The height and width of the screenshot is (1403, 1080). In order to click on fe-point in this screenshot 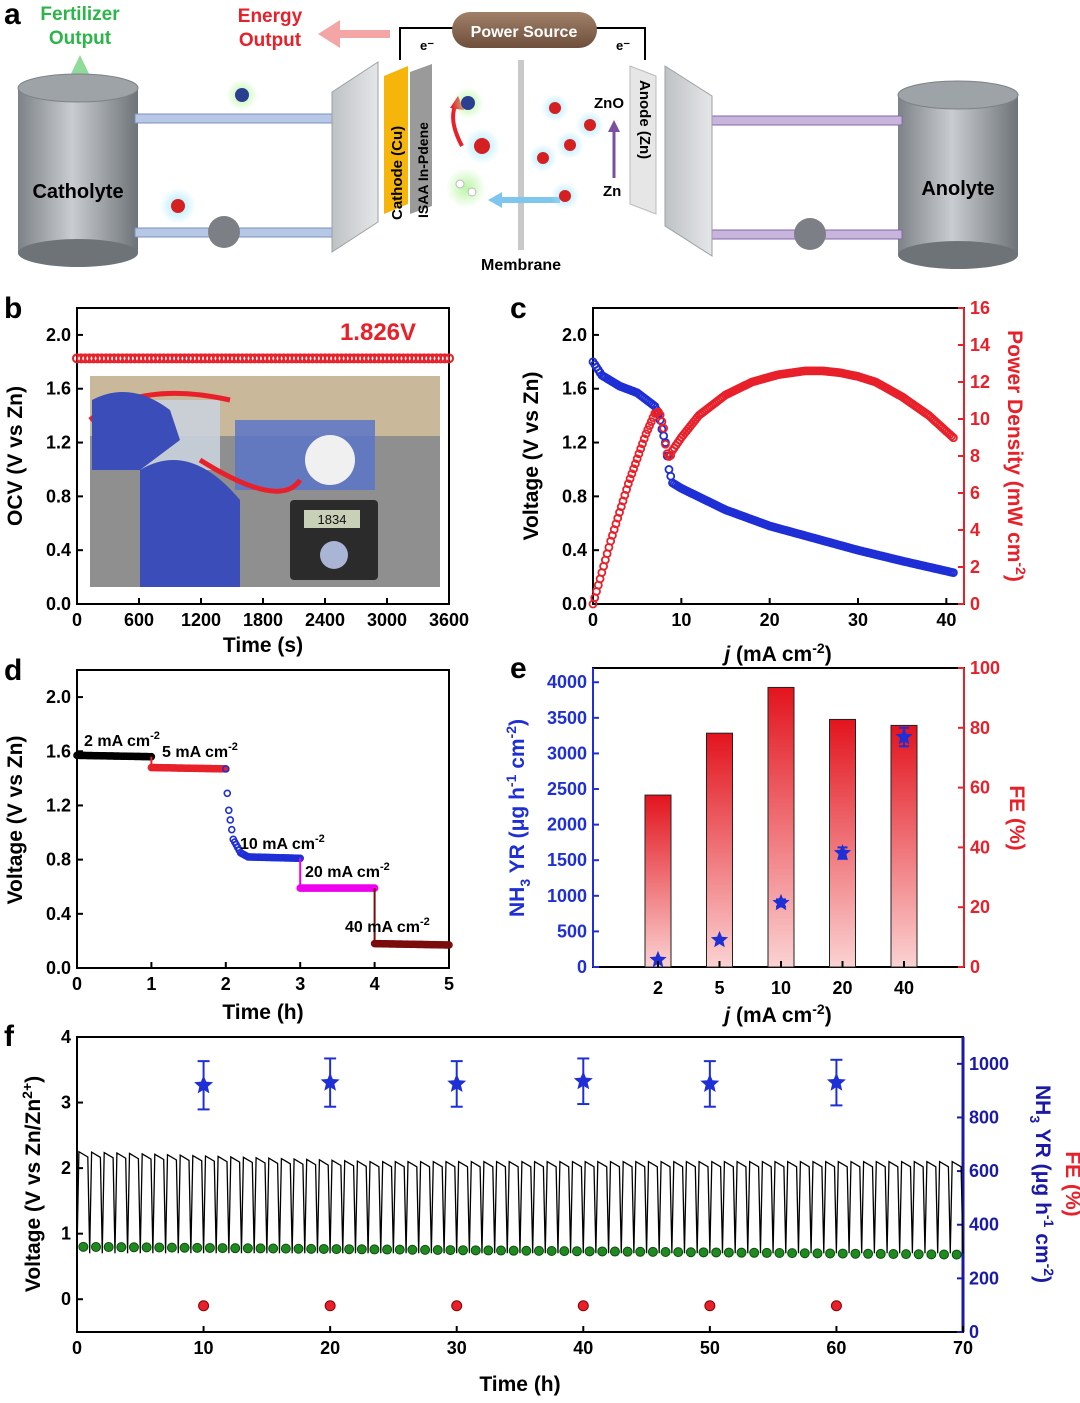, I will do `click(204, 1306)`.